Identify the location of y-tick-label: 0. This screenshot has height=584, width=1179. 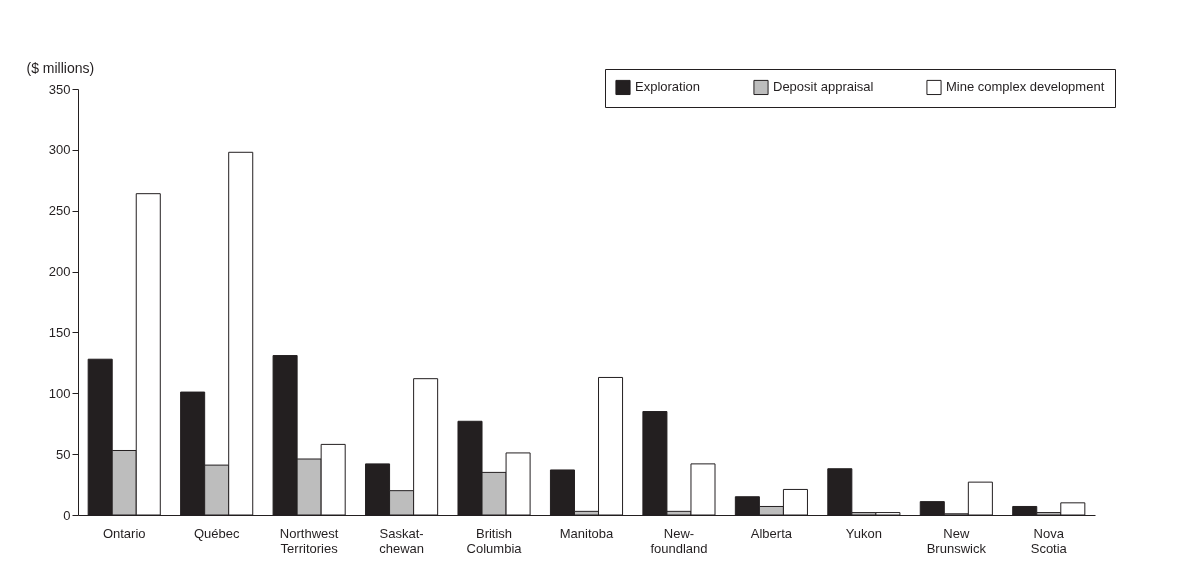
(67, 515).